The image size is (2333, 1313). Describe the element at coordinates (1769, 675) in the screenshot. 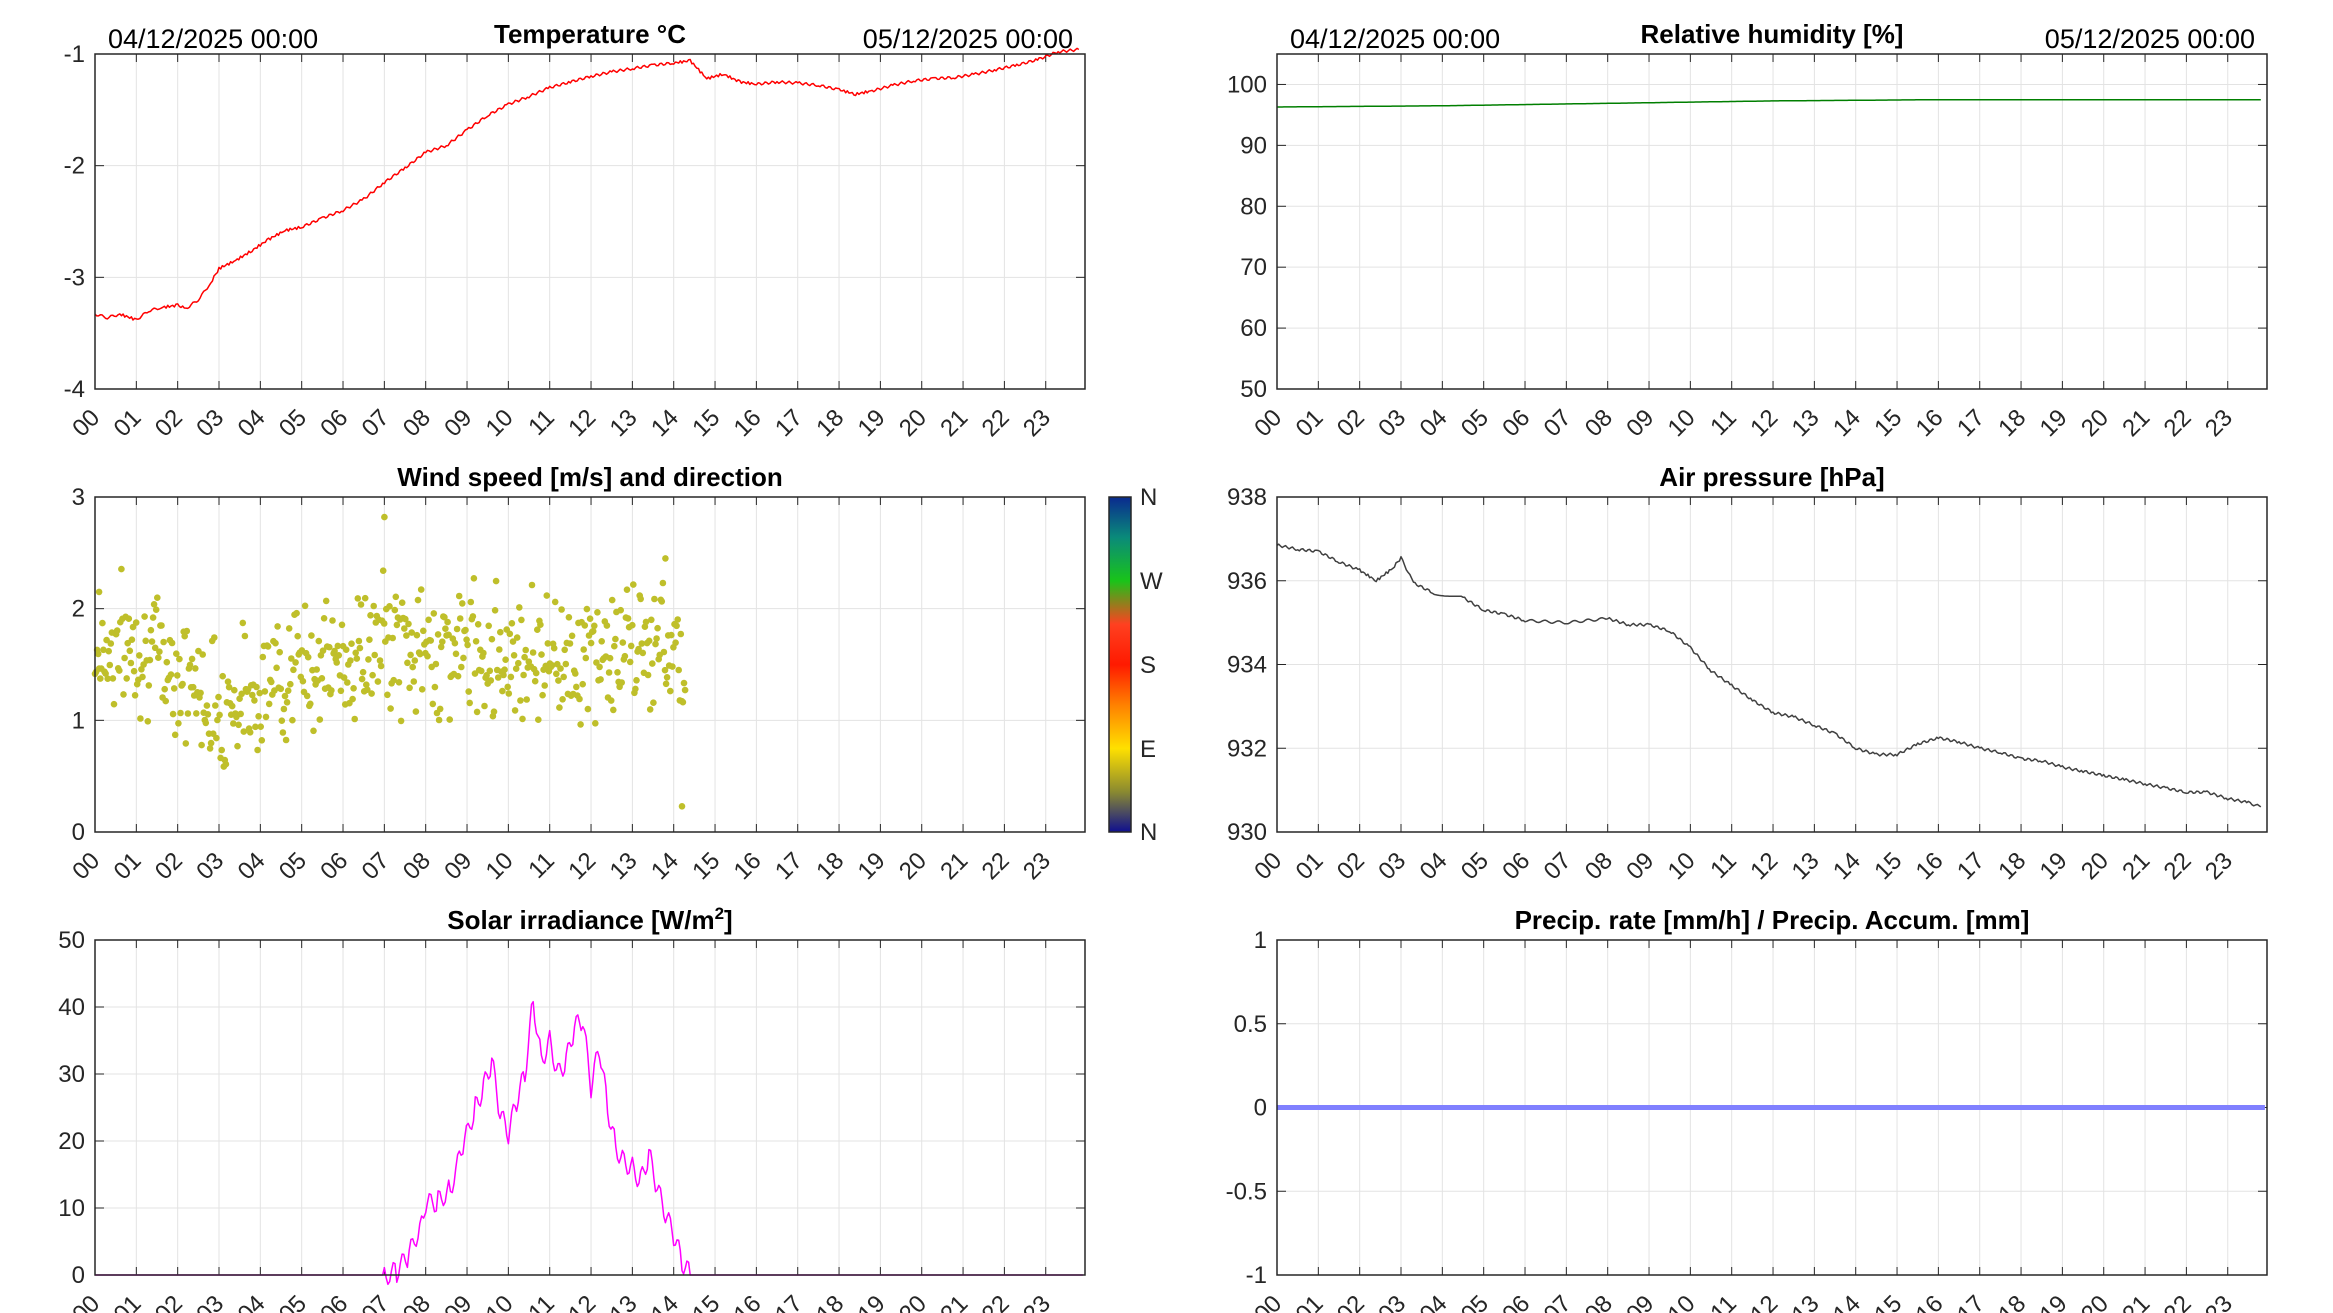

I see `series-line` at that location.